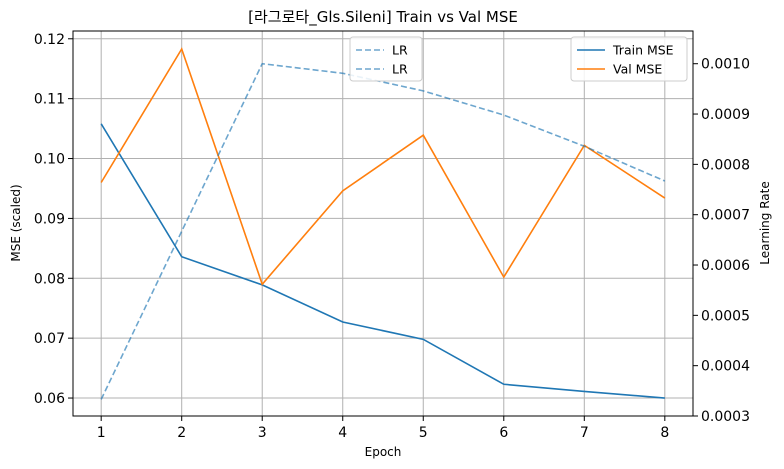 This screenshot has width=784, height=469. What do you see at coordinates (584, 433) in the screenshot?
I see `x-tick-label: 7` at bounding box center [584, 433].